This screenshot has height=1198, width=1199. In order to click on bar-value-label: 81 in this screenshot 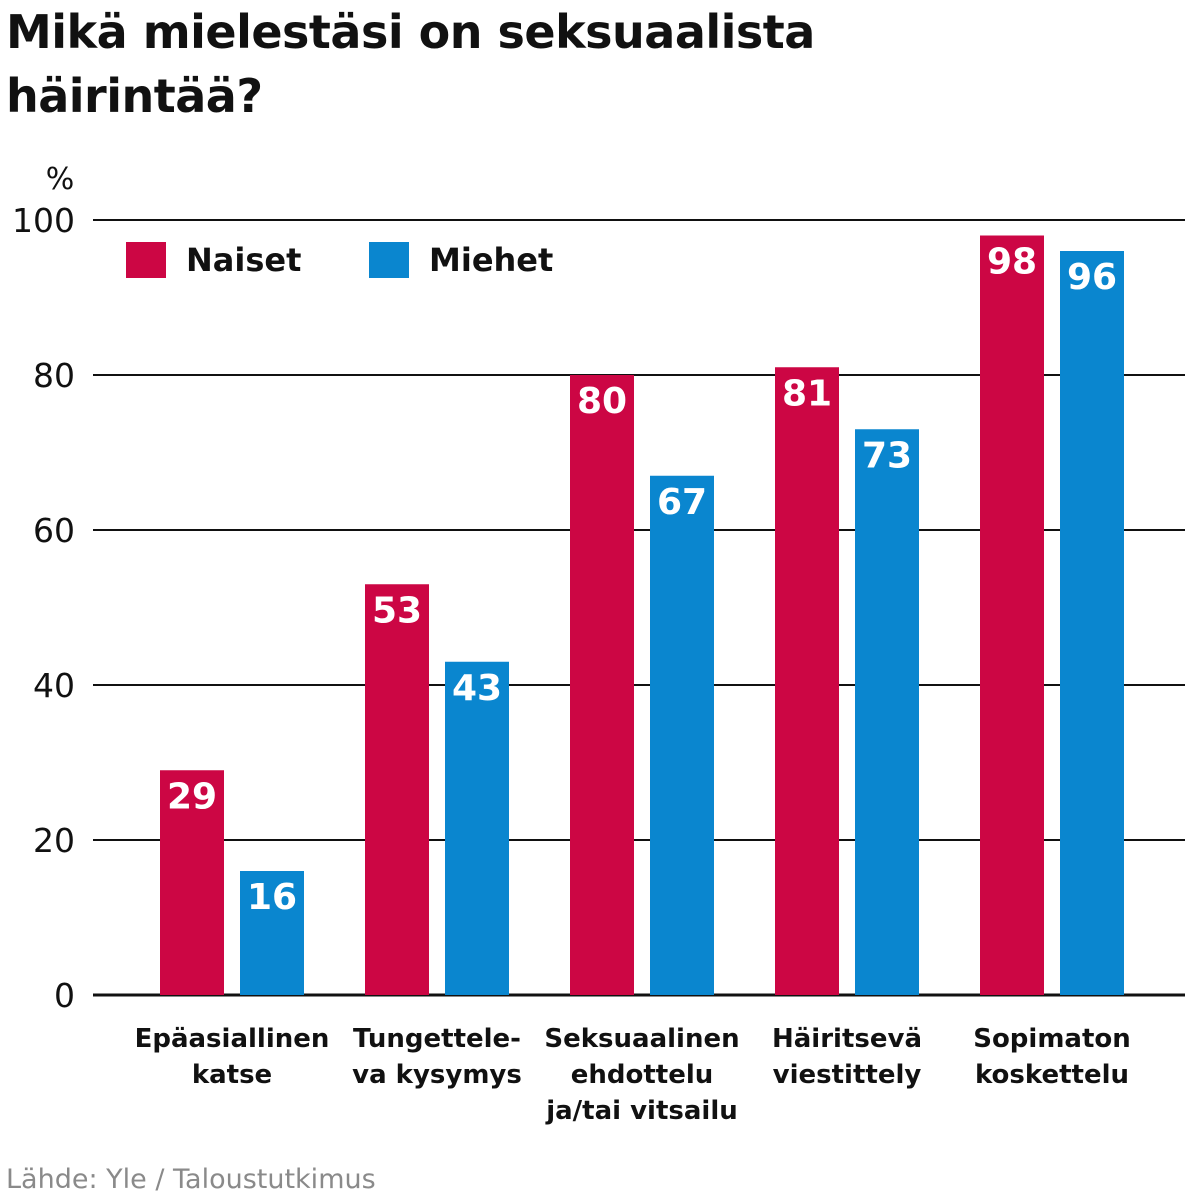, I will do `click(807, 393)`.